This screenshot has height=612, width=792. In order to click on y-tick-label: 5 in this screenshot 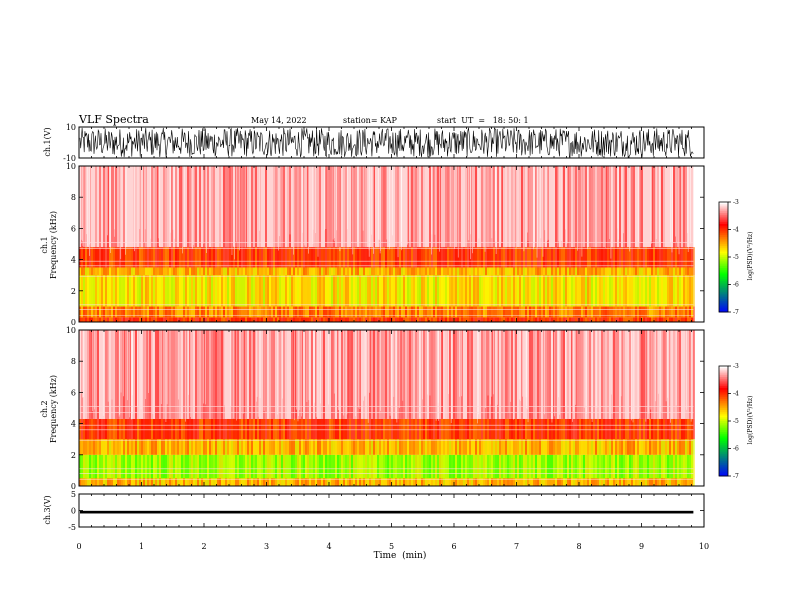, I will do `click(73, 494)`.